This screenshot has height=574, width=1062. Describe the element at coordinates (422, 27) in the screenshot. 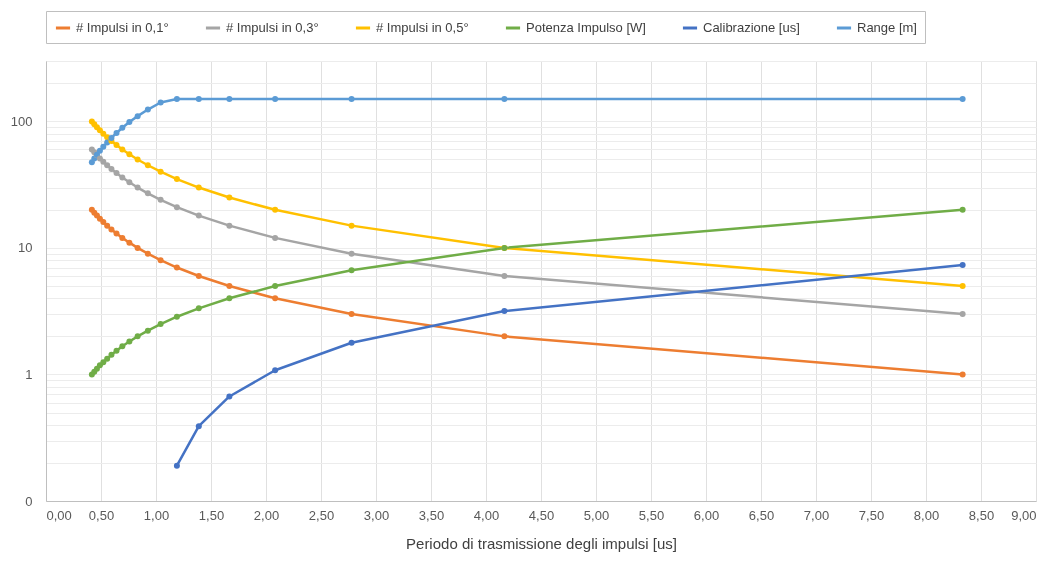

I see `legend-label: # Impulsi in 0,5°` at that location.